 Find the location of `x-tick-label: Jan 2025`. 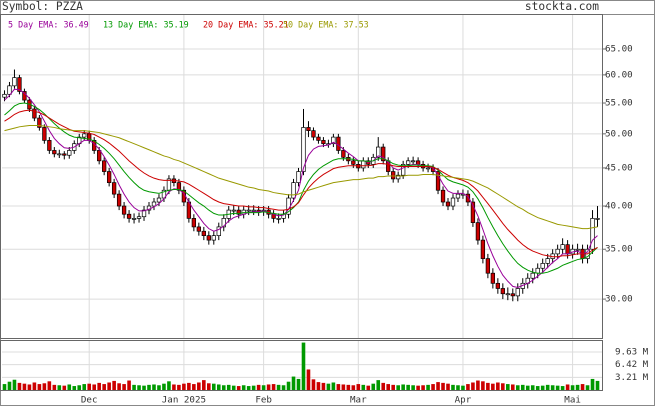

x-tick-label: Jan 2025 is located at coordinates (184, 400).